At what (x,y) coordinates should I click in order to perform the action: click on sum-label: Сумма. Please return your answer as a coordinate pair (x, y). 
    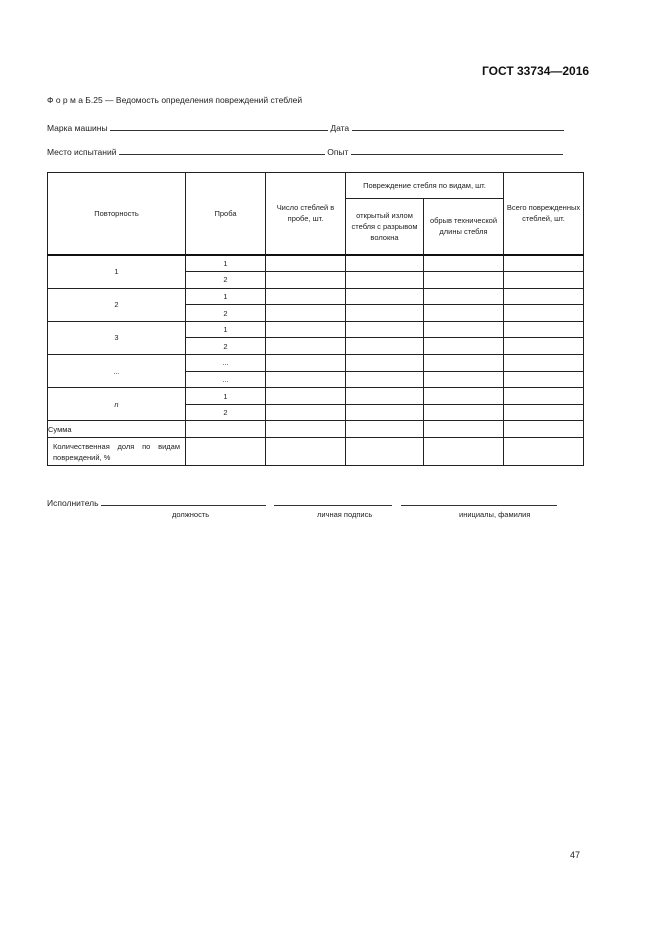
    Looking at the image, I should click on (116, 429).